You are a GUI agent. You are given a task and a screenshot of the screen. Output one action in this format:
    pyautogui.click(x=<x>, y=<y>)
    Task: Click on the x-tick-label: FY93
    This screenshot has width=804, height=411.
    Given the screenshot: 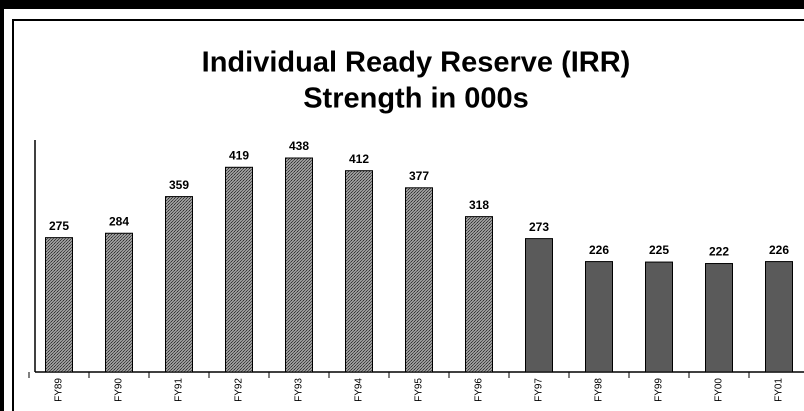 What is the action you would take?
    pyautogui.click(x=299, y=390)
    